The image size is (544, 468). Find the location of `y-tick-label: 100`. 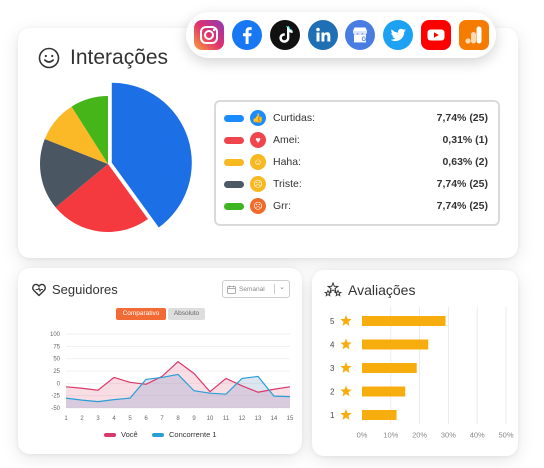

y-tick-label: 100 is located at coordinates (55, 335).